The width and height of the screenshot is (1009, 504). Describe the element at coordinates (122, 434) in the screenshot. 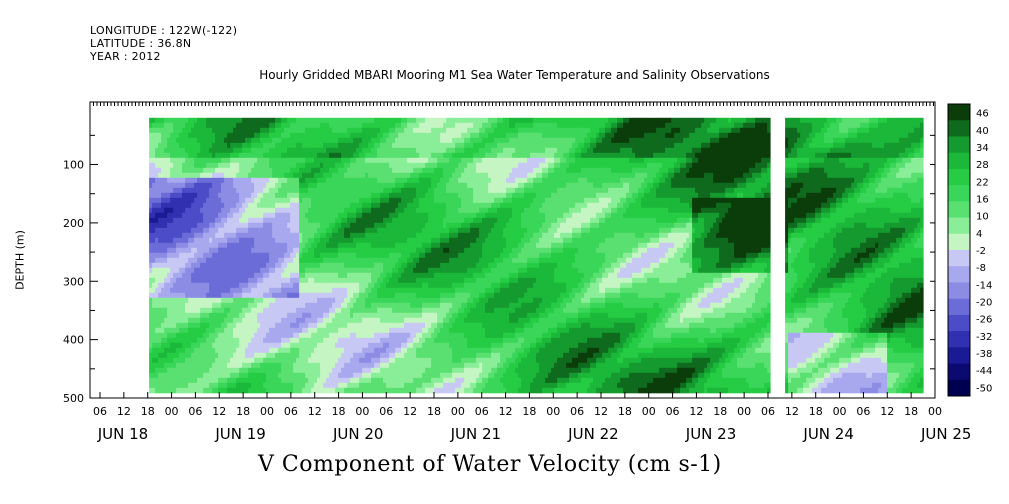

I see `x-day-label: JUN 18` at that location.